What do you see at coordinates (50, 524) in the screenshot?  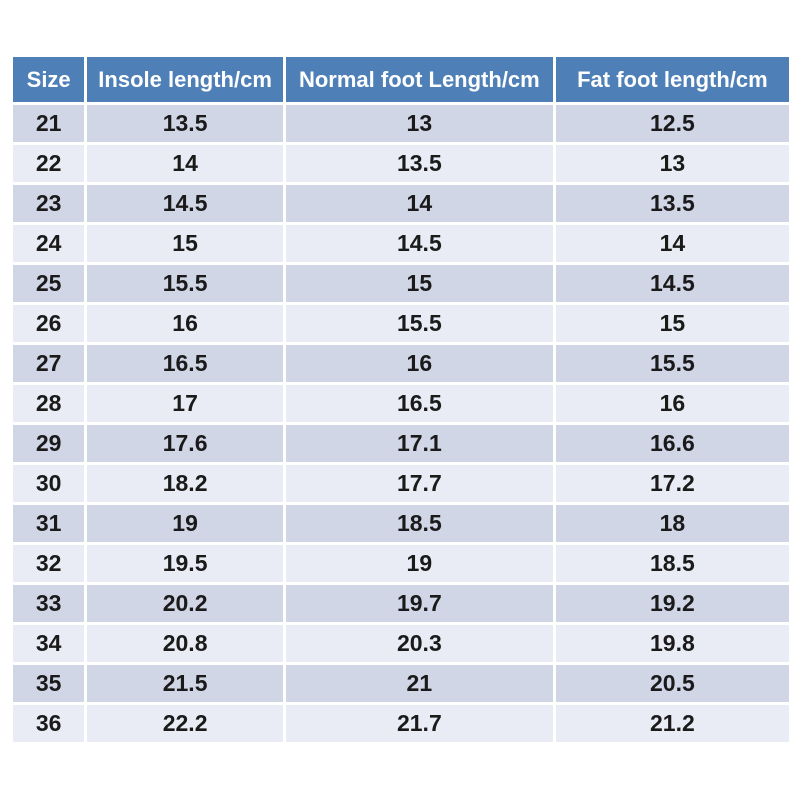 I see `table-cell: 31` at bounding box center [50, 524].